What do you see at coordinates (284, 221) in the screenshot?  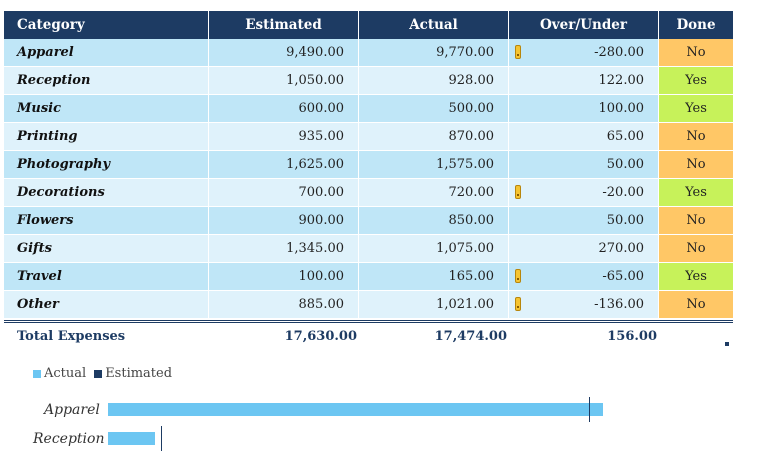 I see `cell-estimated: 900.00` at bounding box center [284, 221].